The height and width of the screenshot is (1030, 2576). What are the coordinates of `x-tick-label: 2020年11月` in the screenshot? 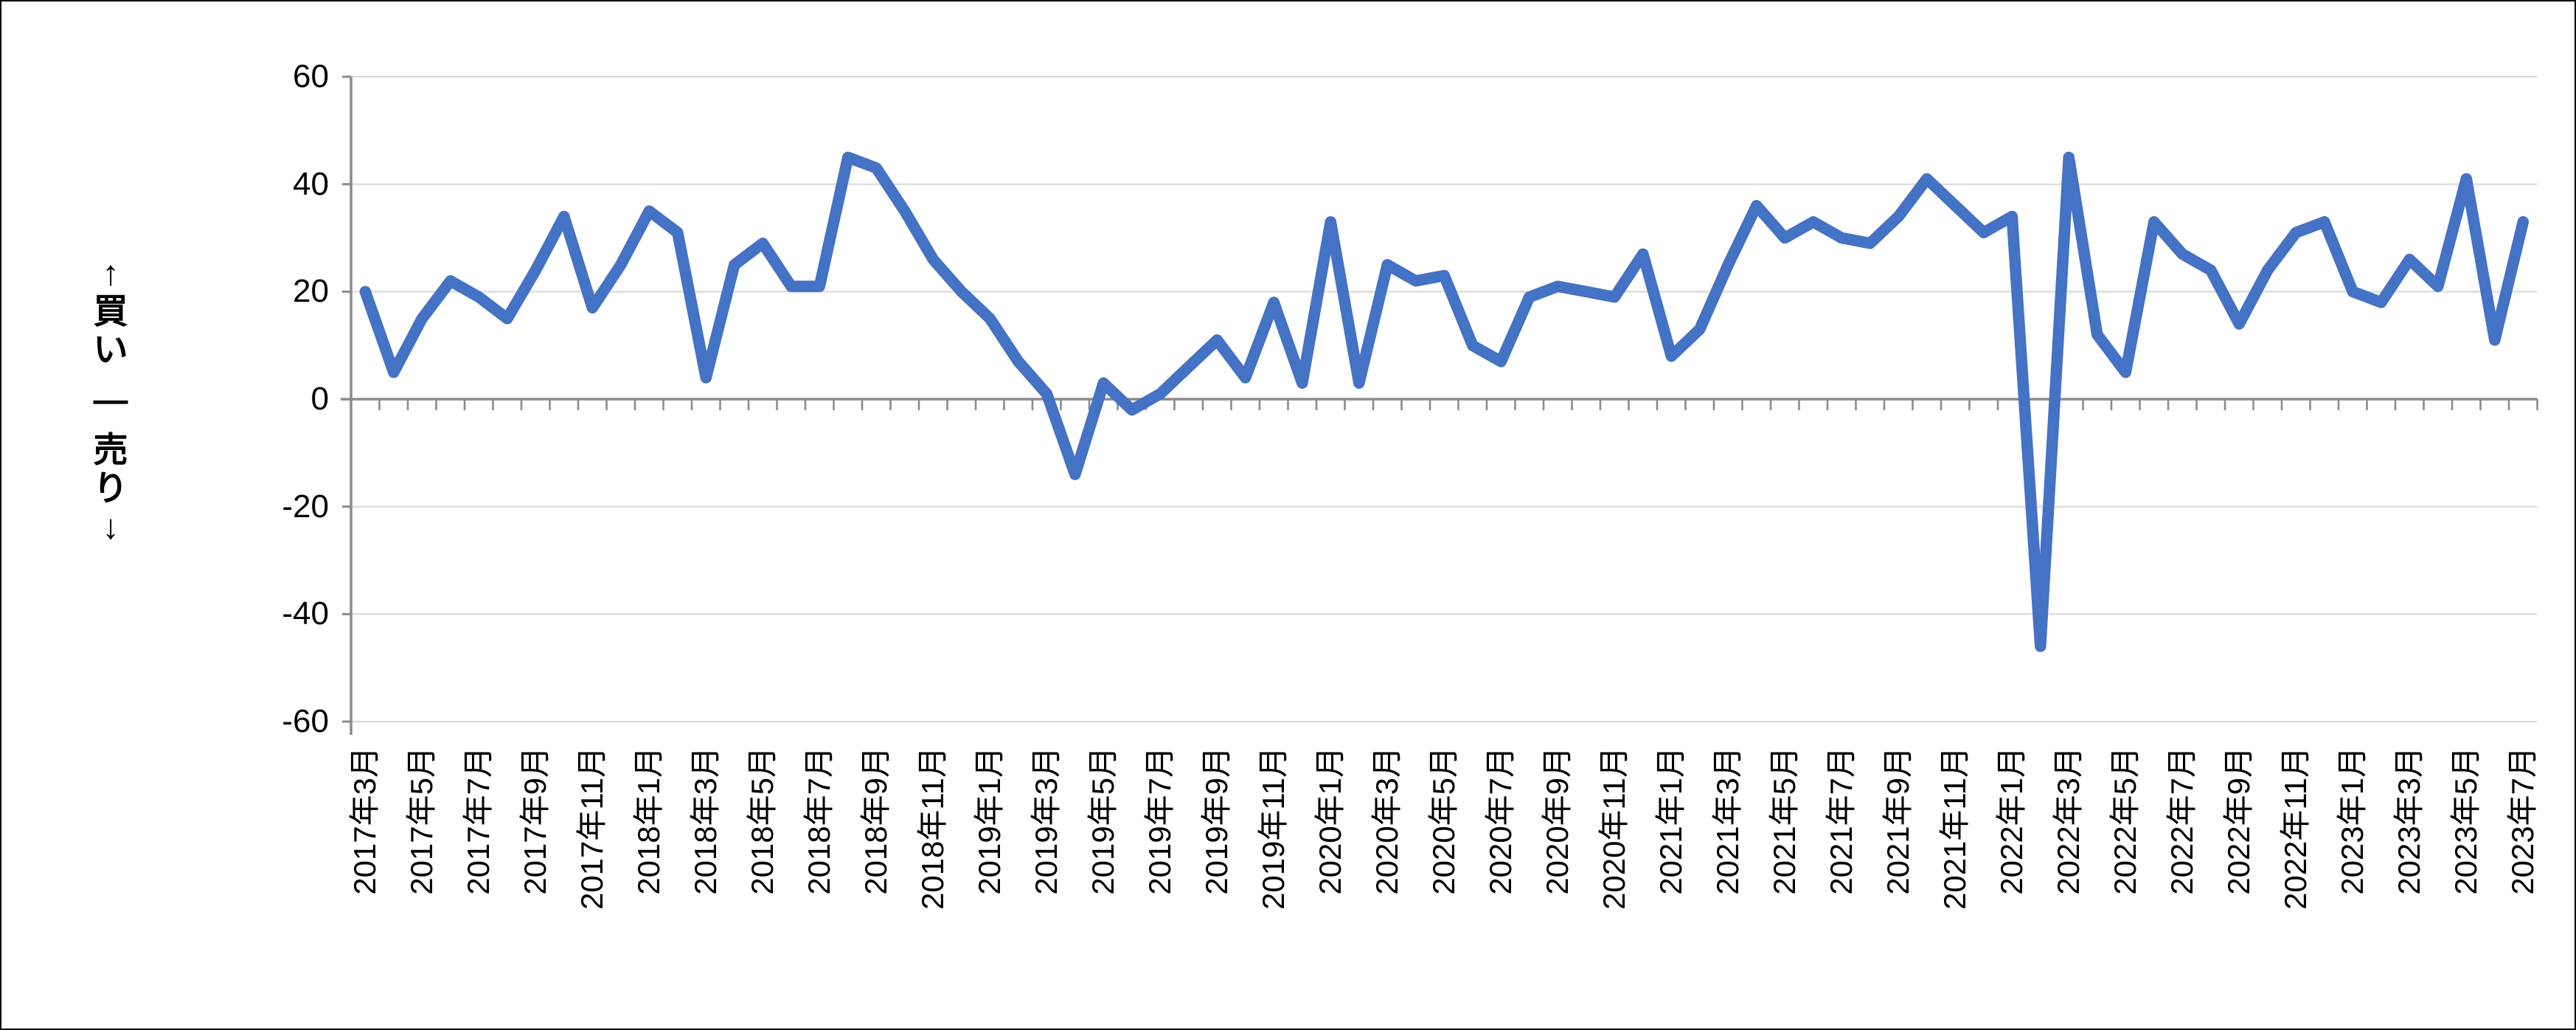 It's located at (1614, 828).